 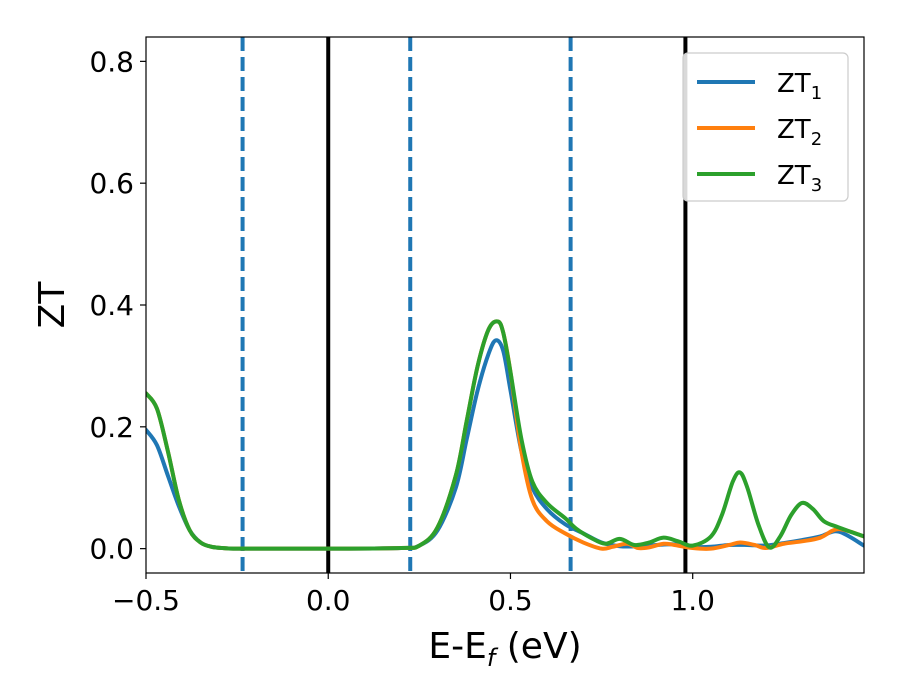 I want to click on legend-box, so click(x=765, y=127).